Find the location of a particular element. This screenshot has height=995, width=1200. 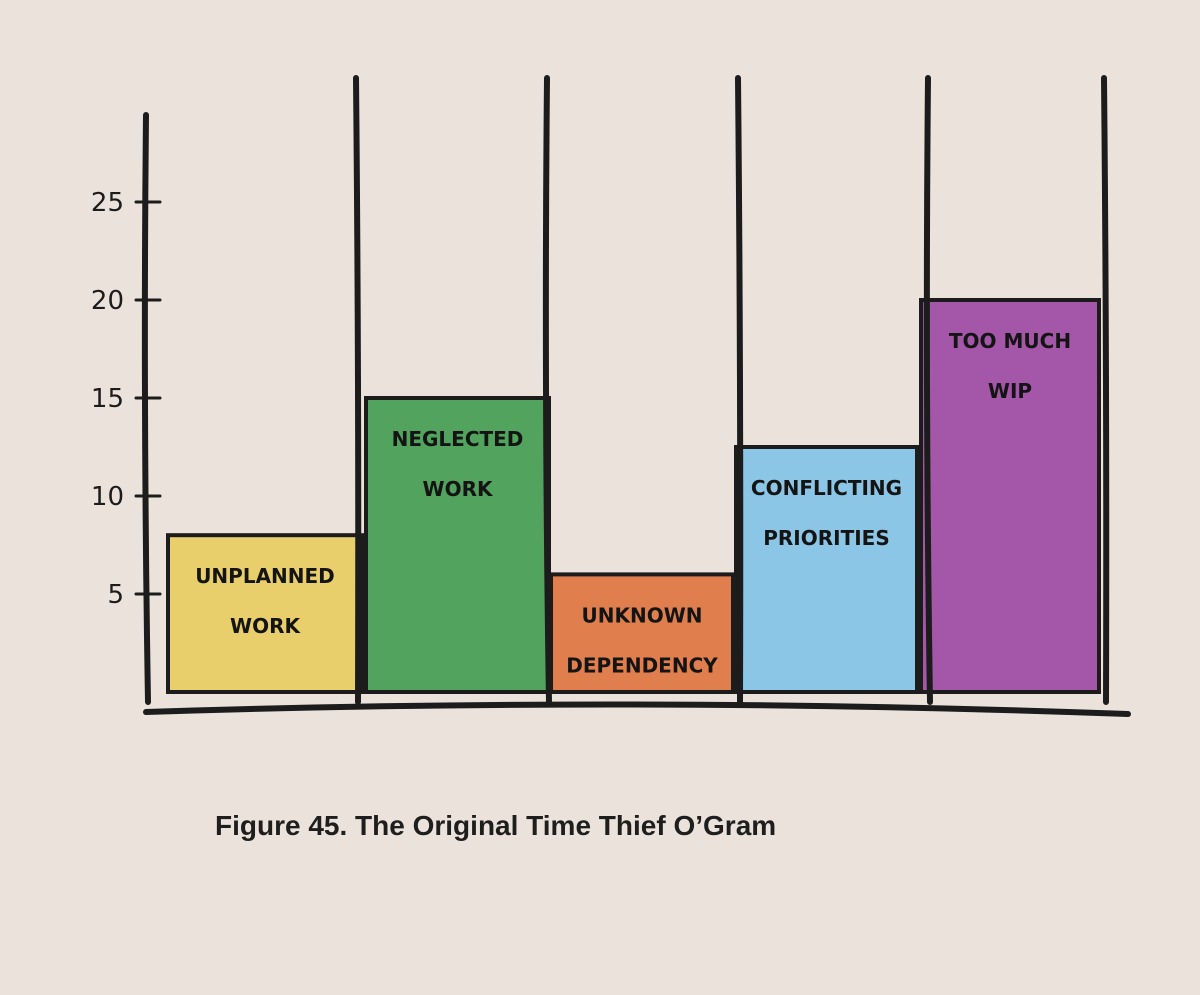

bar-label-1: UNPLANNED WORK is located at coordinates (265, 601).